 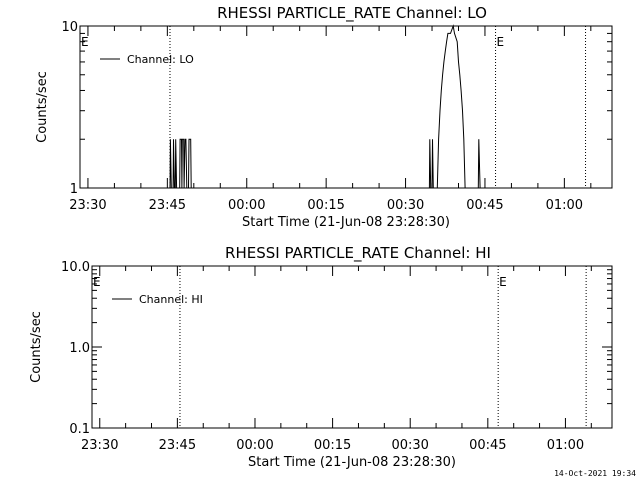 What do you see at coordinates (79, 348) in the screenshot?
I see `y-tick-label: 1.0` at bounding box center [79, 348].